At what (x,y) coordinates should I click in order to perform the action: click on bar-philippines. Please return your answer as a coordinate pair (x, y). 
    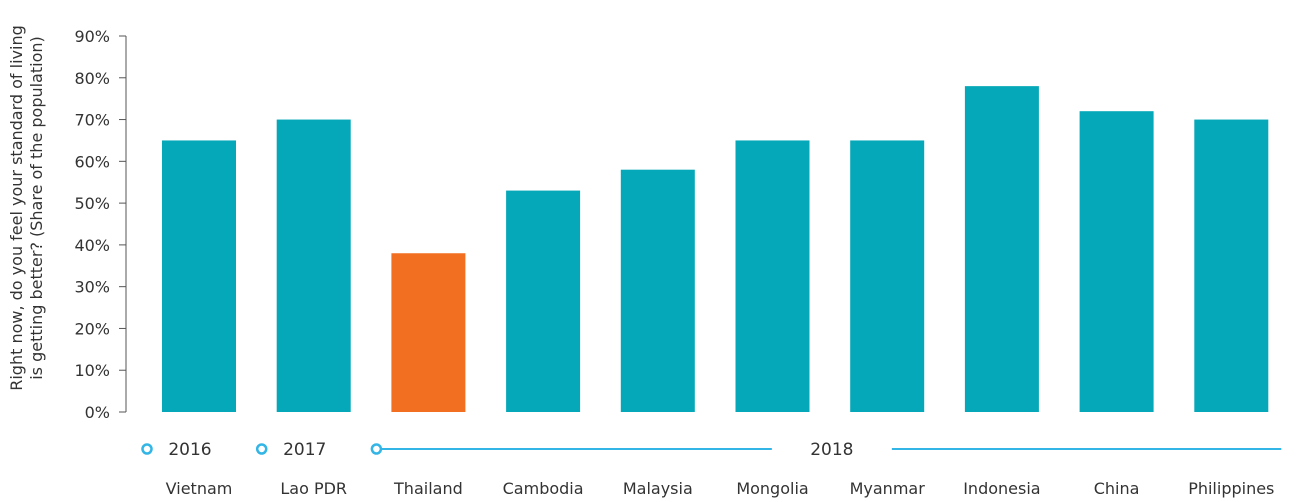
    Looking at the image, I should click on (1231, 266).